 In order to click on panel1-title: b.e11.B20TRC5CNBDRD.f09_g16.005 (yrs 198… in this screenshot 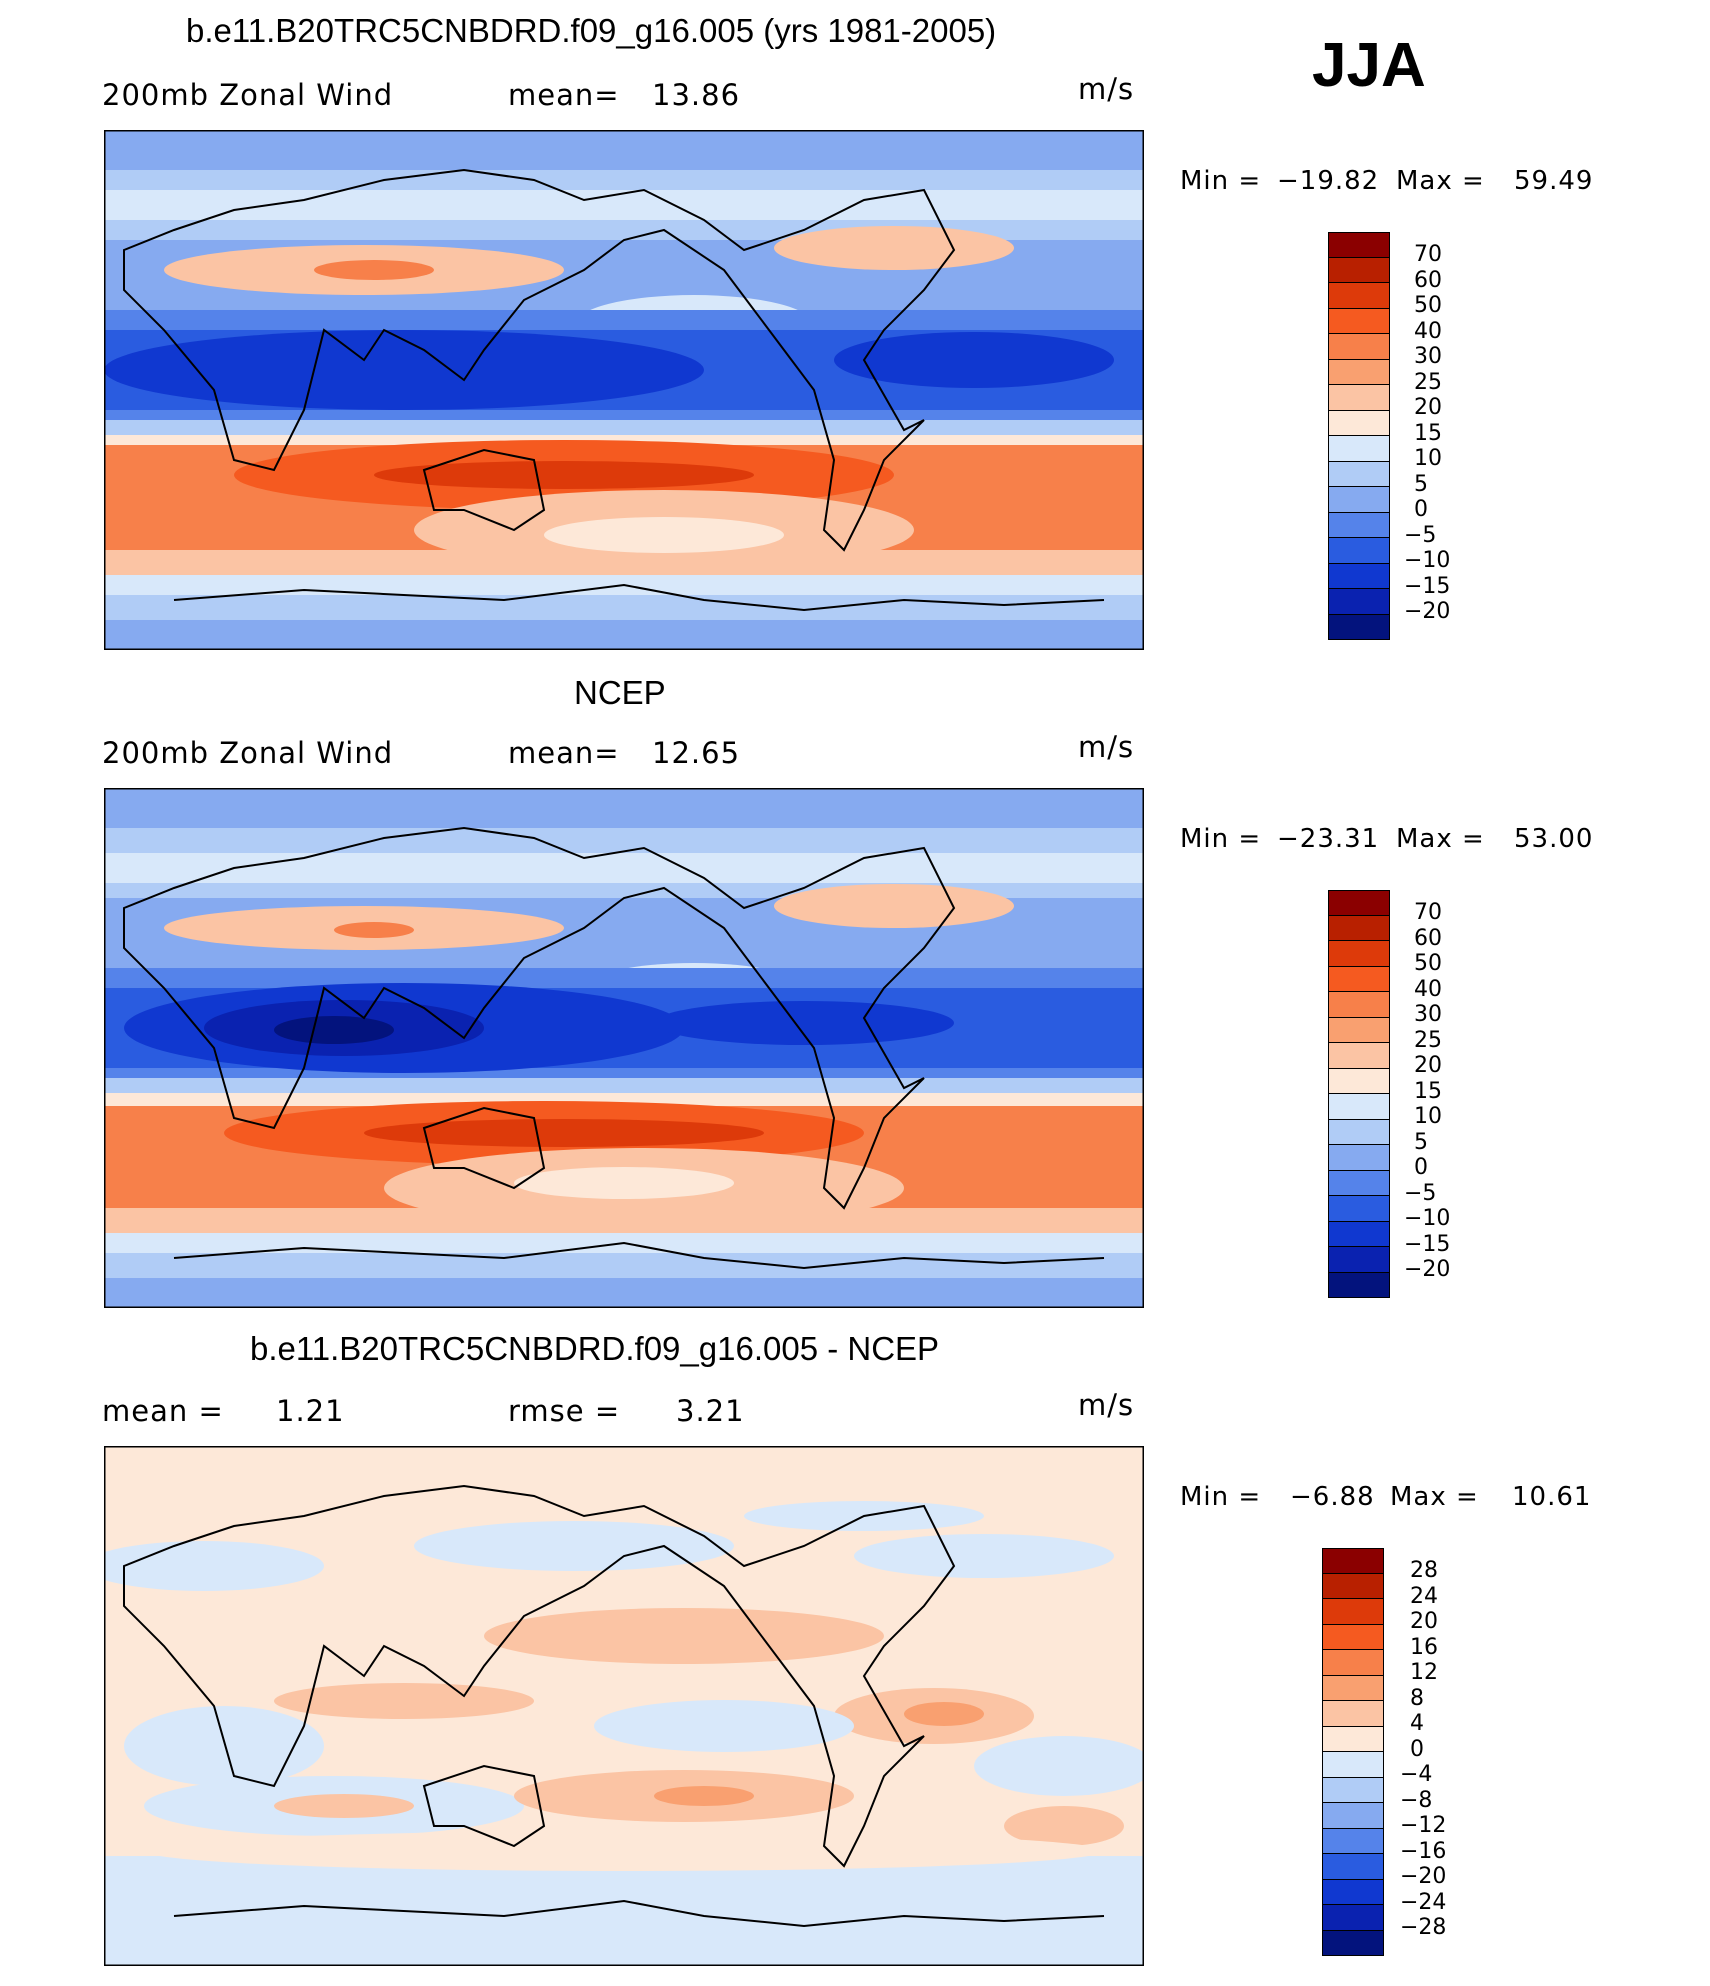, I will do `click(591, 30)`.